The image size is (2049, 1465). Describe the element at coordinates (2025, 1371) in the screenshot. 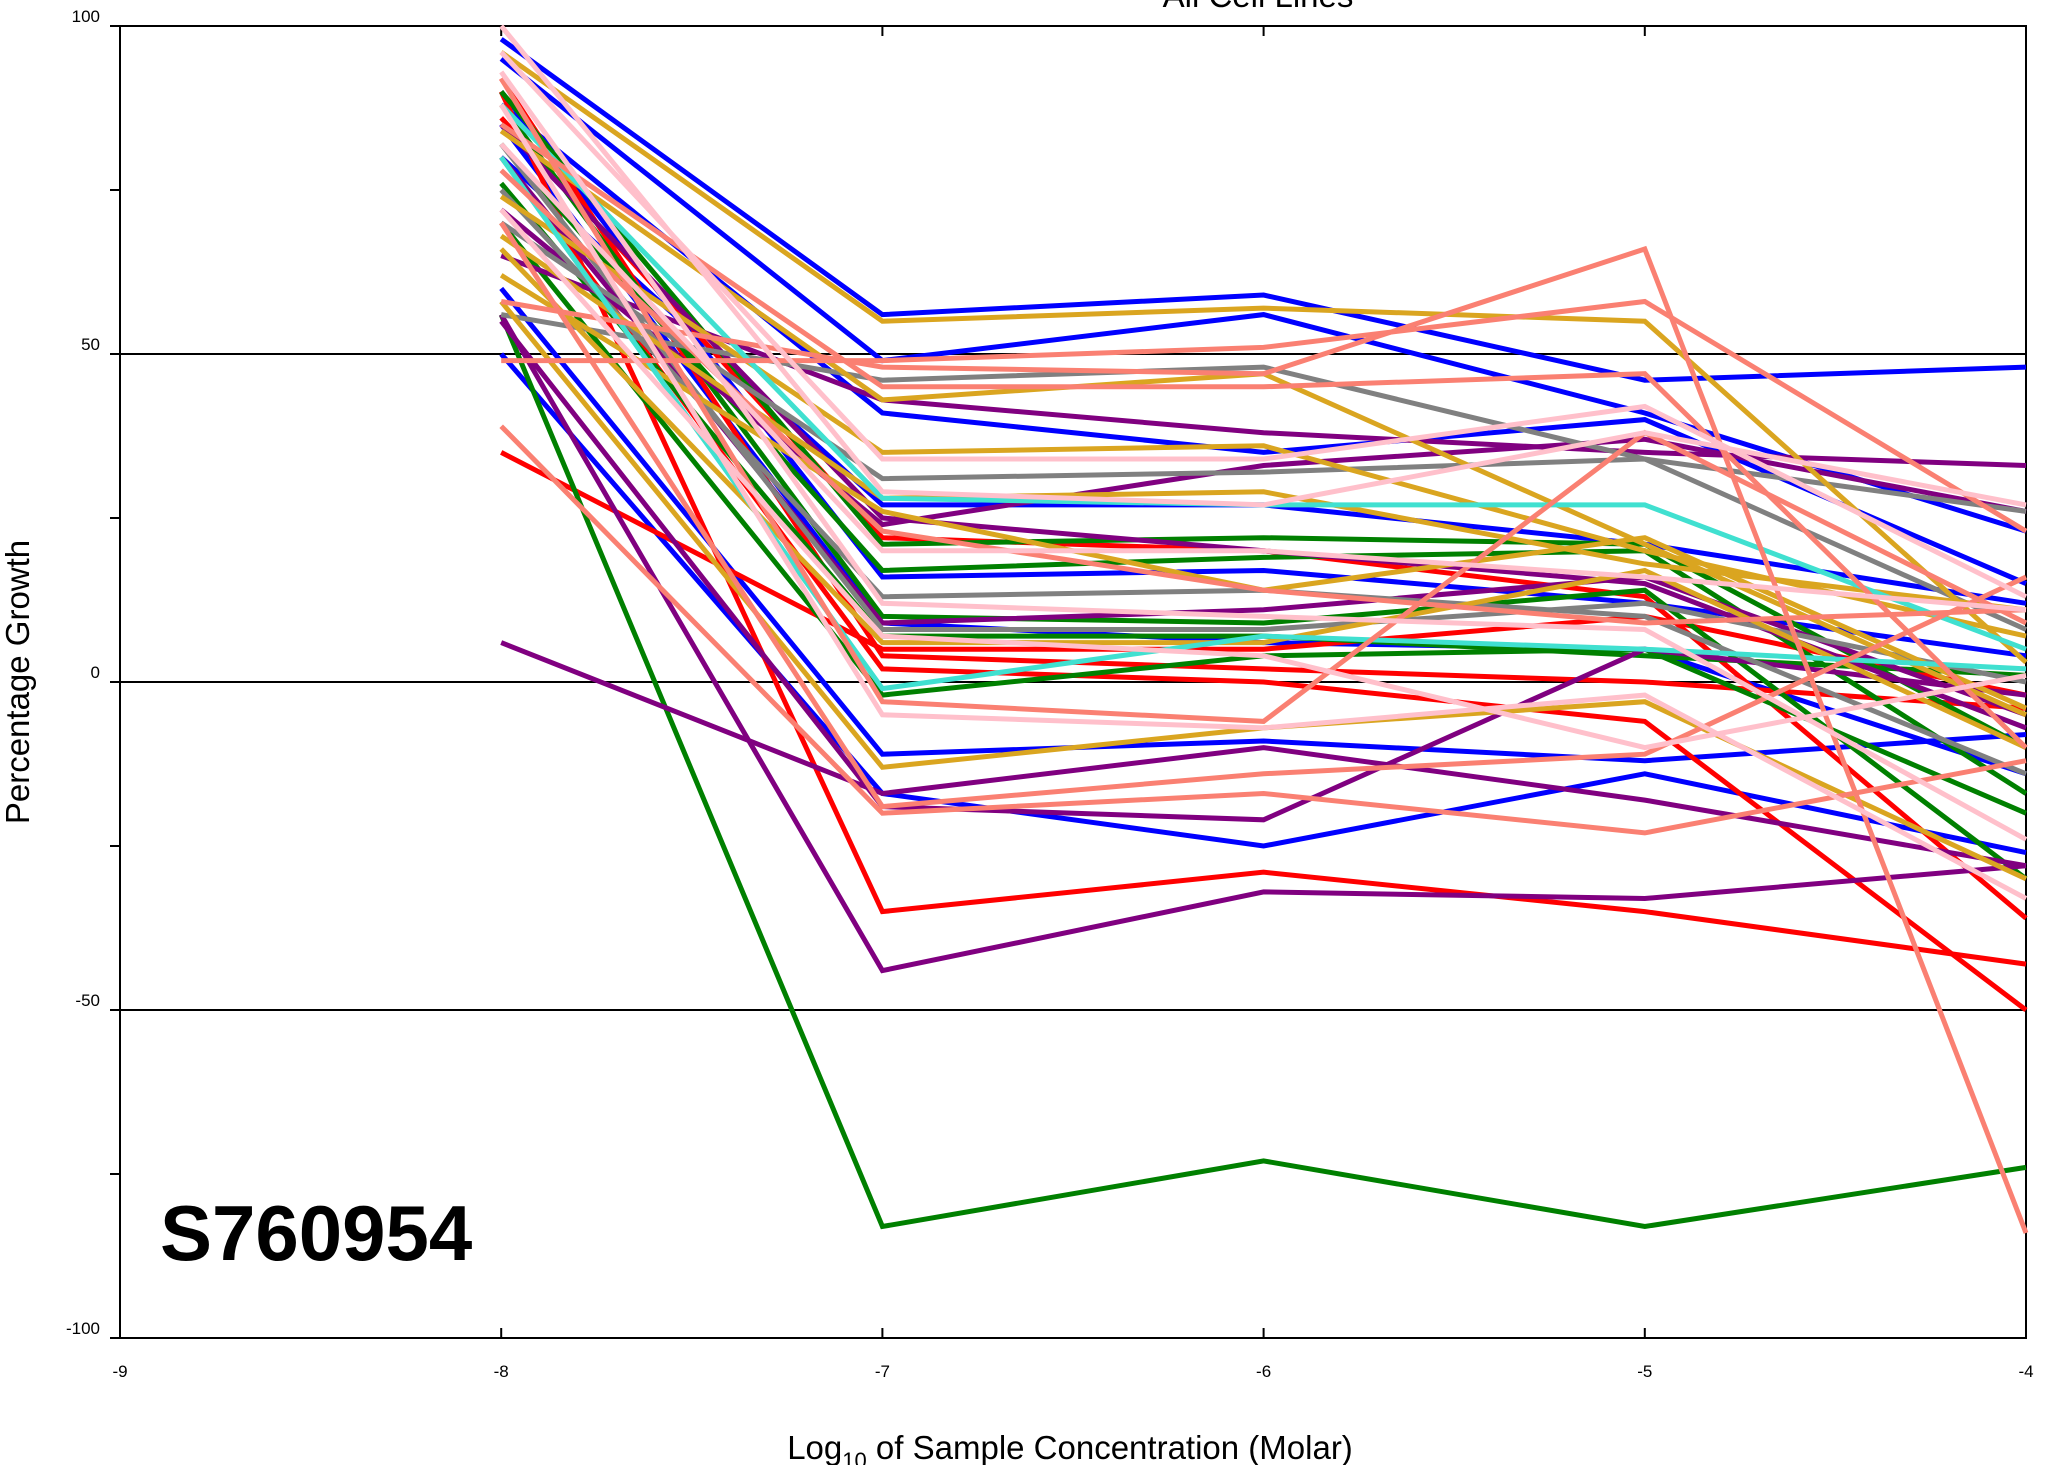

I see `x-tick-label: -4` at that location.